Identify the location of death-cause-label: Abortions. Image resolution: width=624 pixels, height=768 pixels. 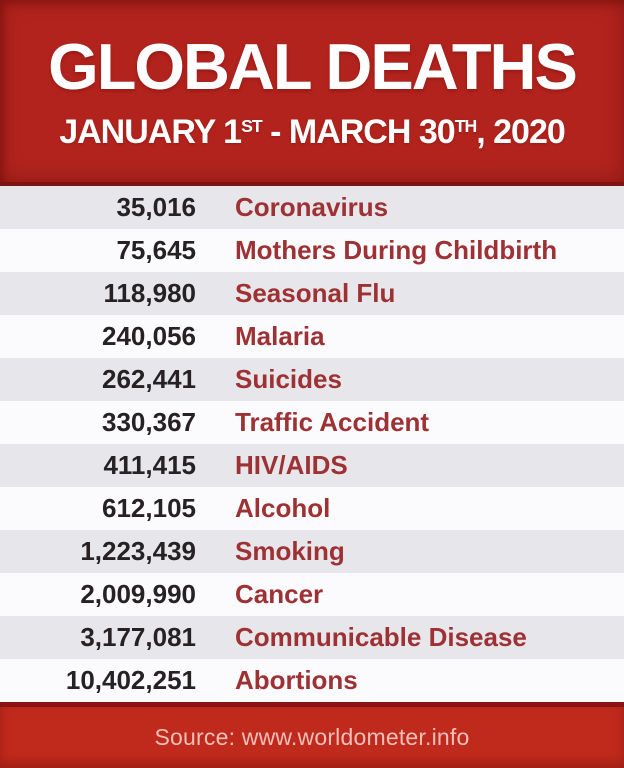
(296, 680).